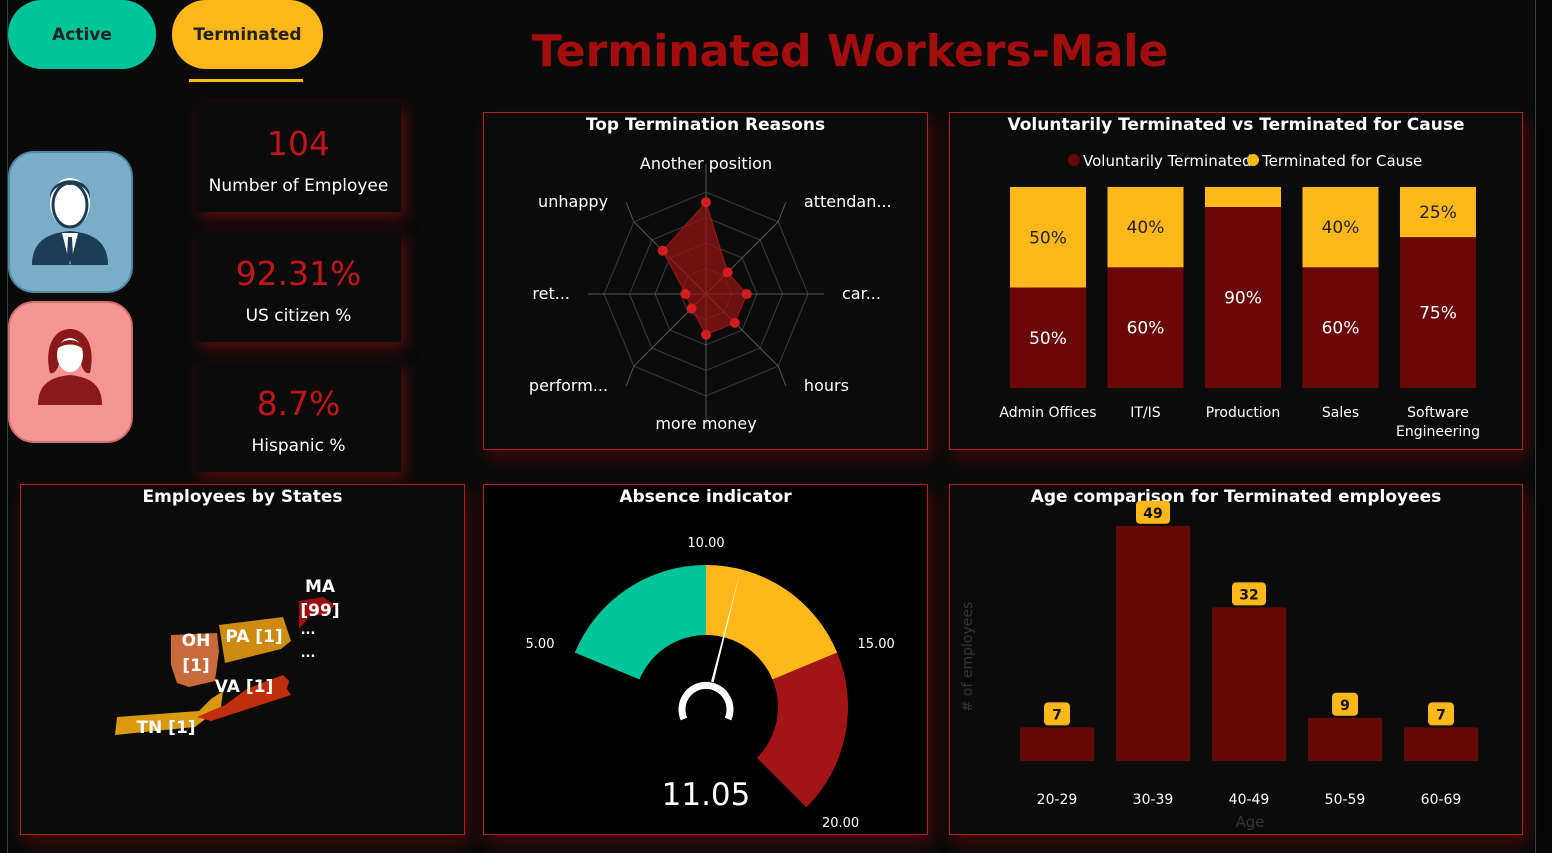 This screenshot has width=1552, height=853. What do you see at coordinates (850, 51) in the screenshot?
I see `page-title: Terminated Workers-Male` at bounding box center [850, 51].